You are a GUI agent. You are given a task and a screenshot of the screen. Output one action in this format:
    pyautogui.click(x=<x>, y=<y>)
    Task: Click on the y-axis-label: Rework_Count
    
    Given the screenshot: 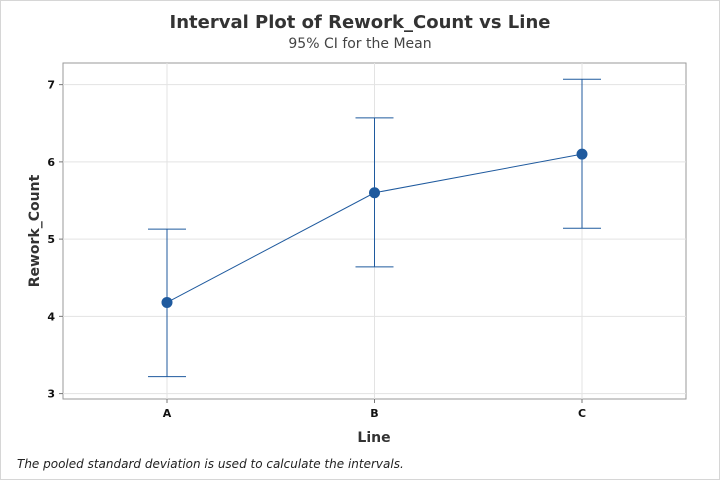 What is the action you would take?
    pyautogui.click(x=35, y=230)
    